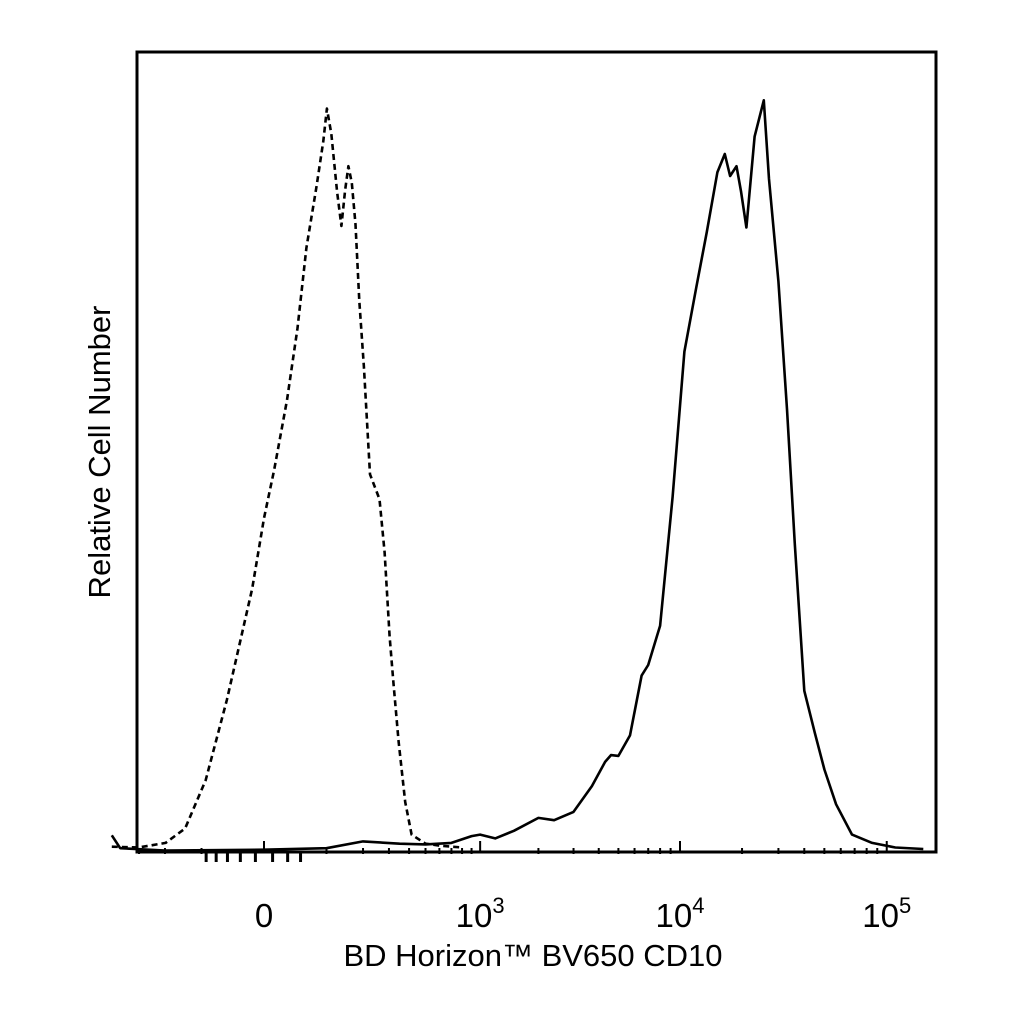  Describe the element at coordinates (532, 955) in the screenshot. I see `x-axis-title: BD Horizon™ BV650 CD10` at that location.